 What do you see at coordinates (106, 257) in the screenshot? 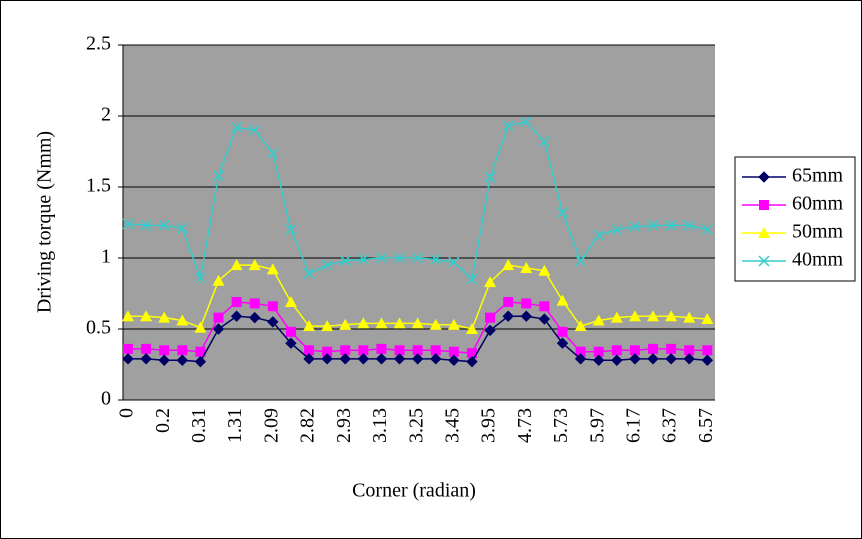
I see `y-tick-label: 1` at bounding box center [106, 257].